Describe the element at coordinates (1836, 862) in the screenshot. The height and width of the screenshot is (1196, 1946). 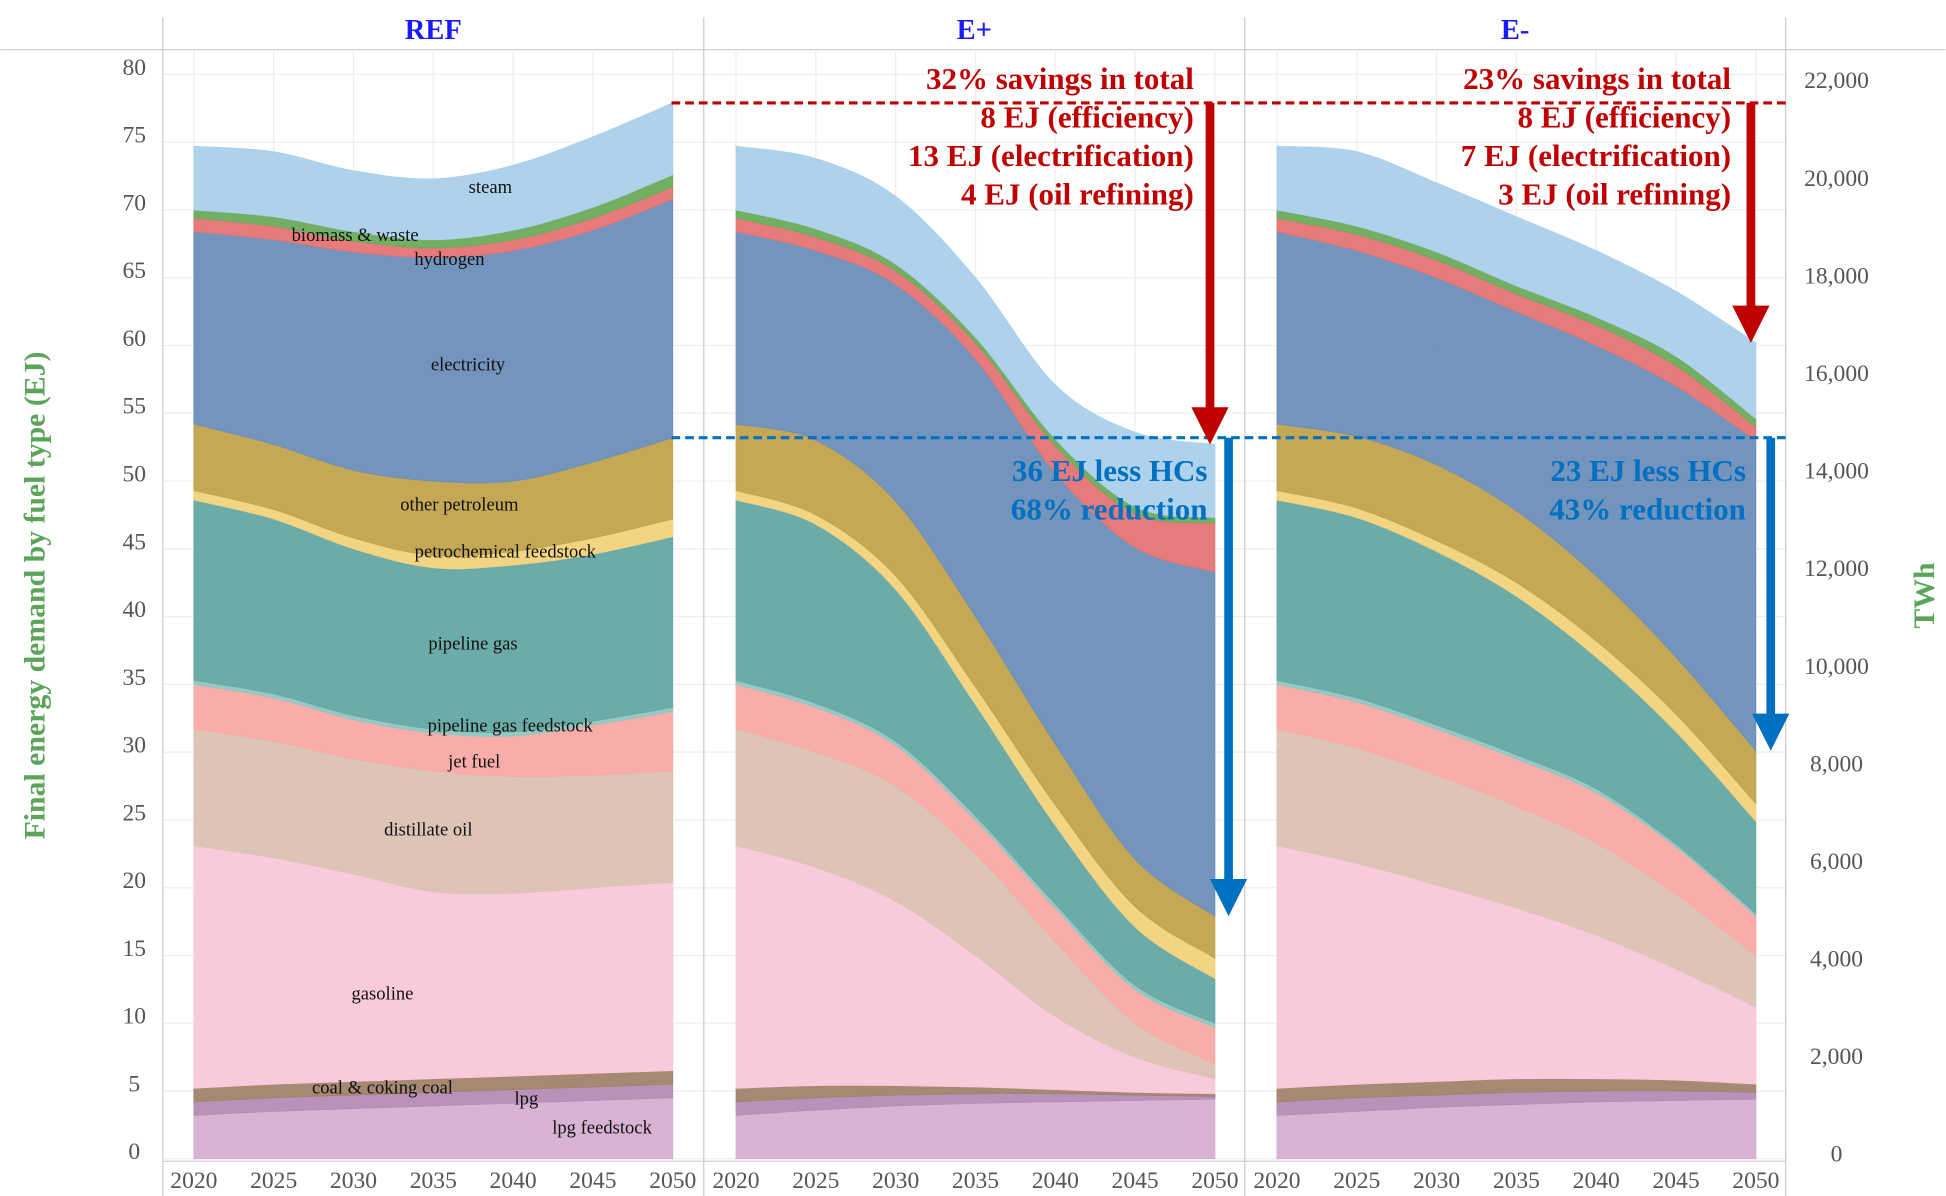
I see `y2-tick-label: 6,000` at that location.